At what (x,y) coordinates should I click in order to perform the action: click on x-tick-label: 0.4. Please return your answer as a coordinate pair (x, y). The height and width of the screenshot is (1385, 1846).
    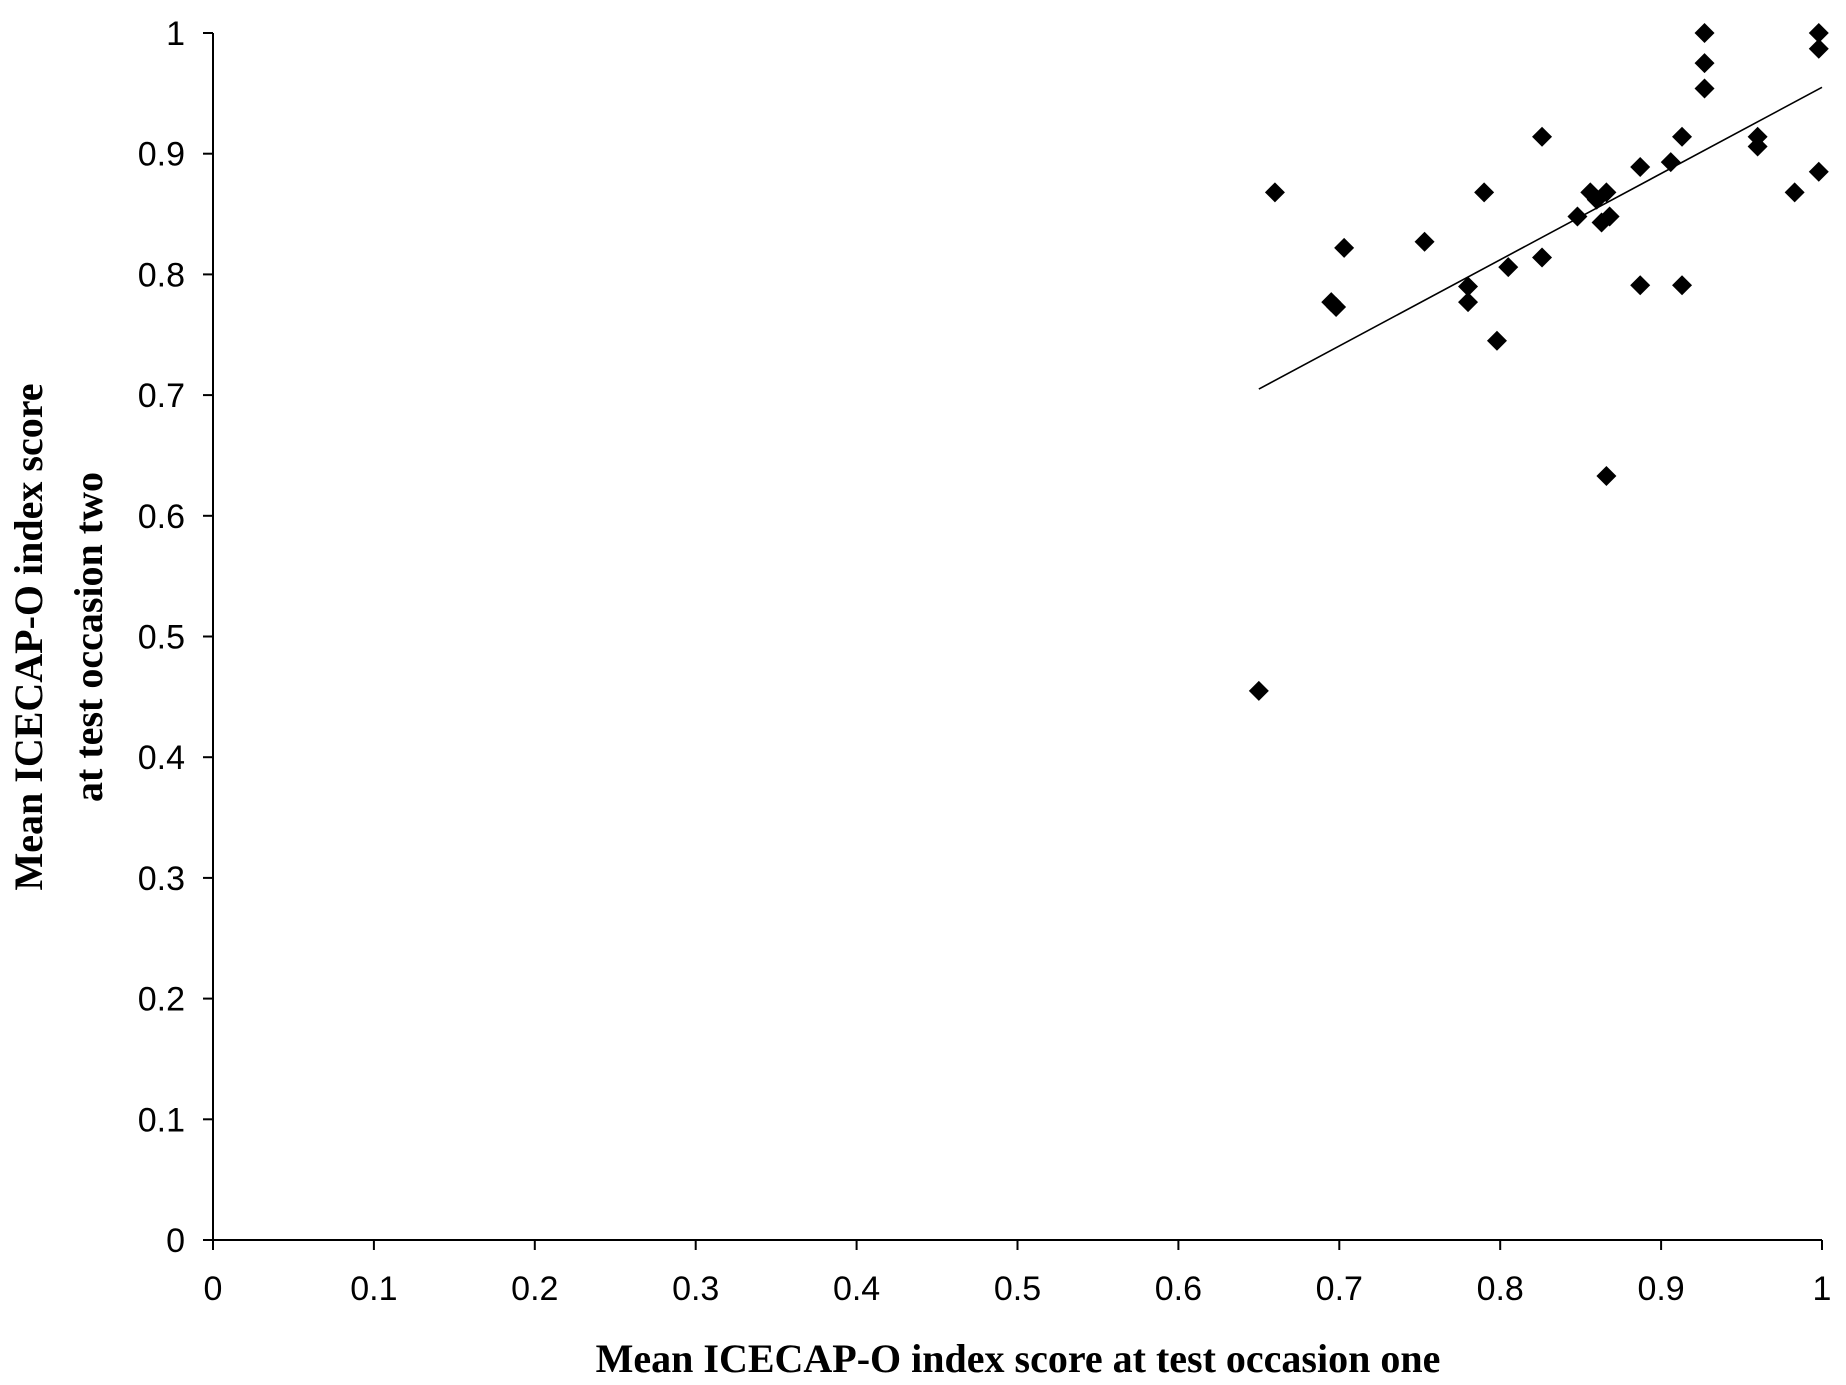
    Looking at the image, I should click on (856, 1289).